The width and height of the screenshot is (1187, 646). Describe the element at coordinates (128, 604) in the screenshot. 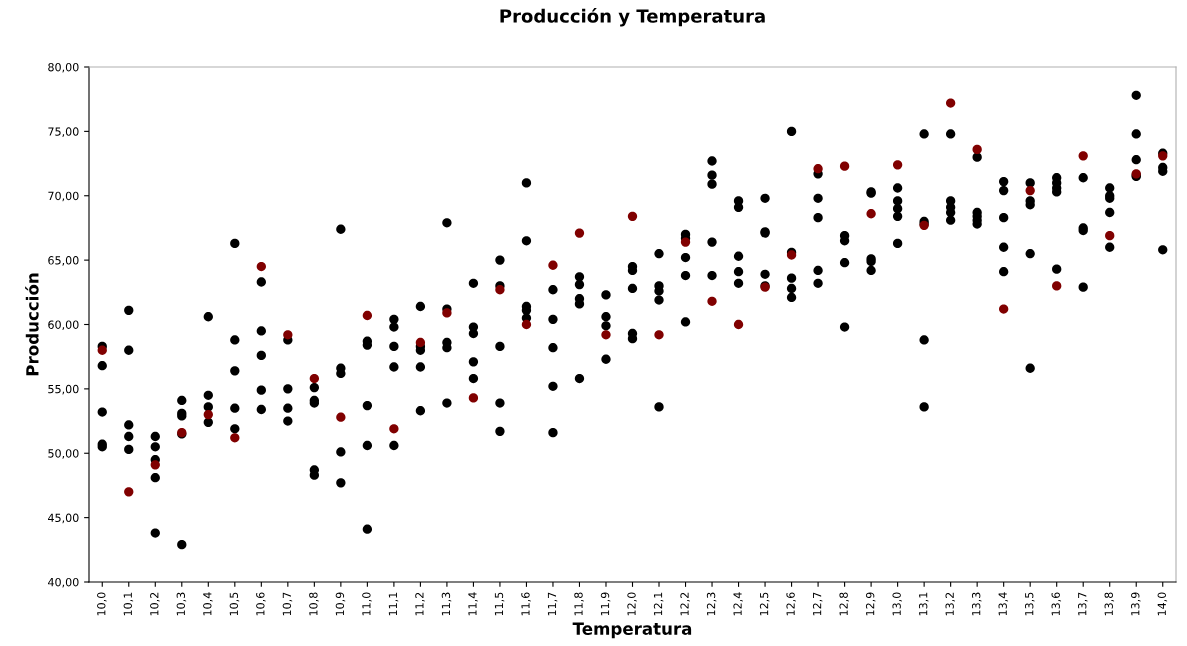

I see `x-tick-label: 10,1` at that location.